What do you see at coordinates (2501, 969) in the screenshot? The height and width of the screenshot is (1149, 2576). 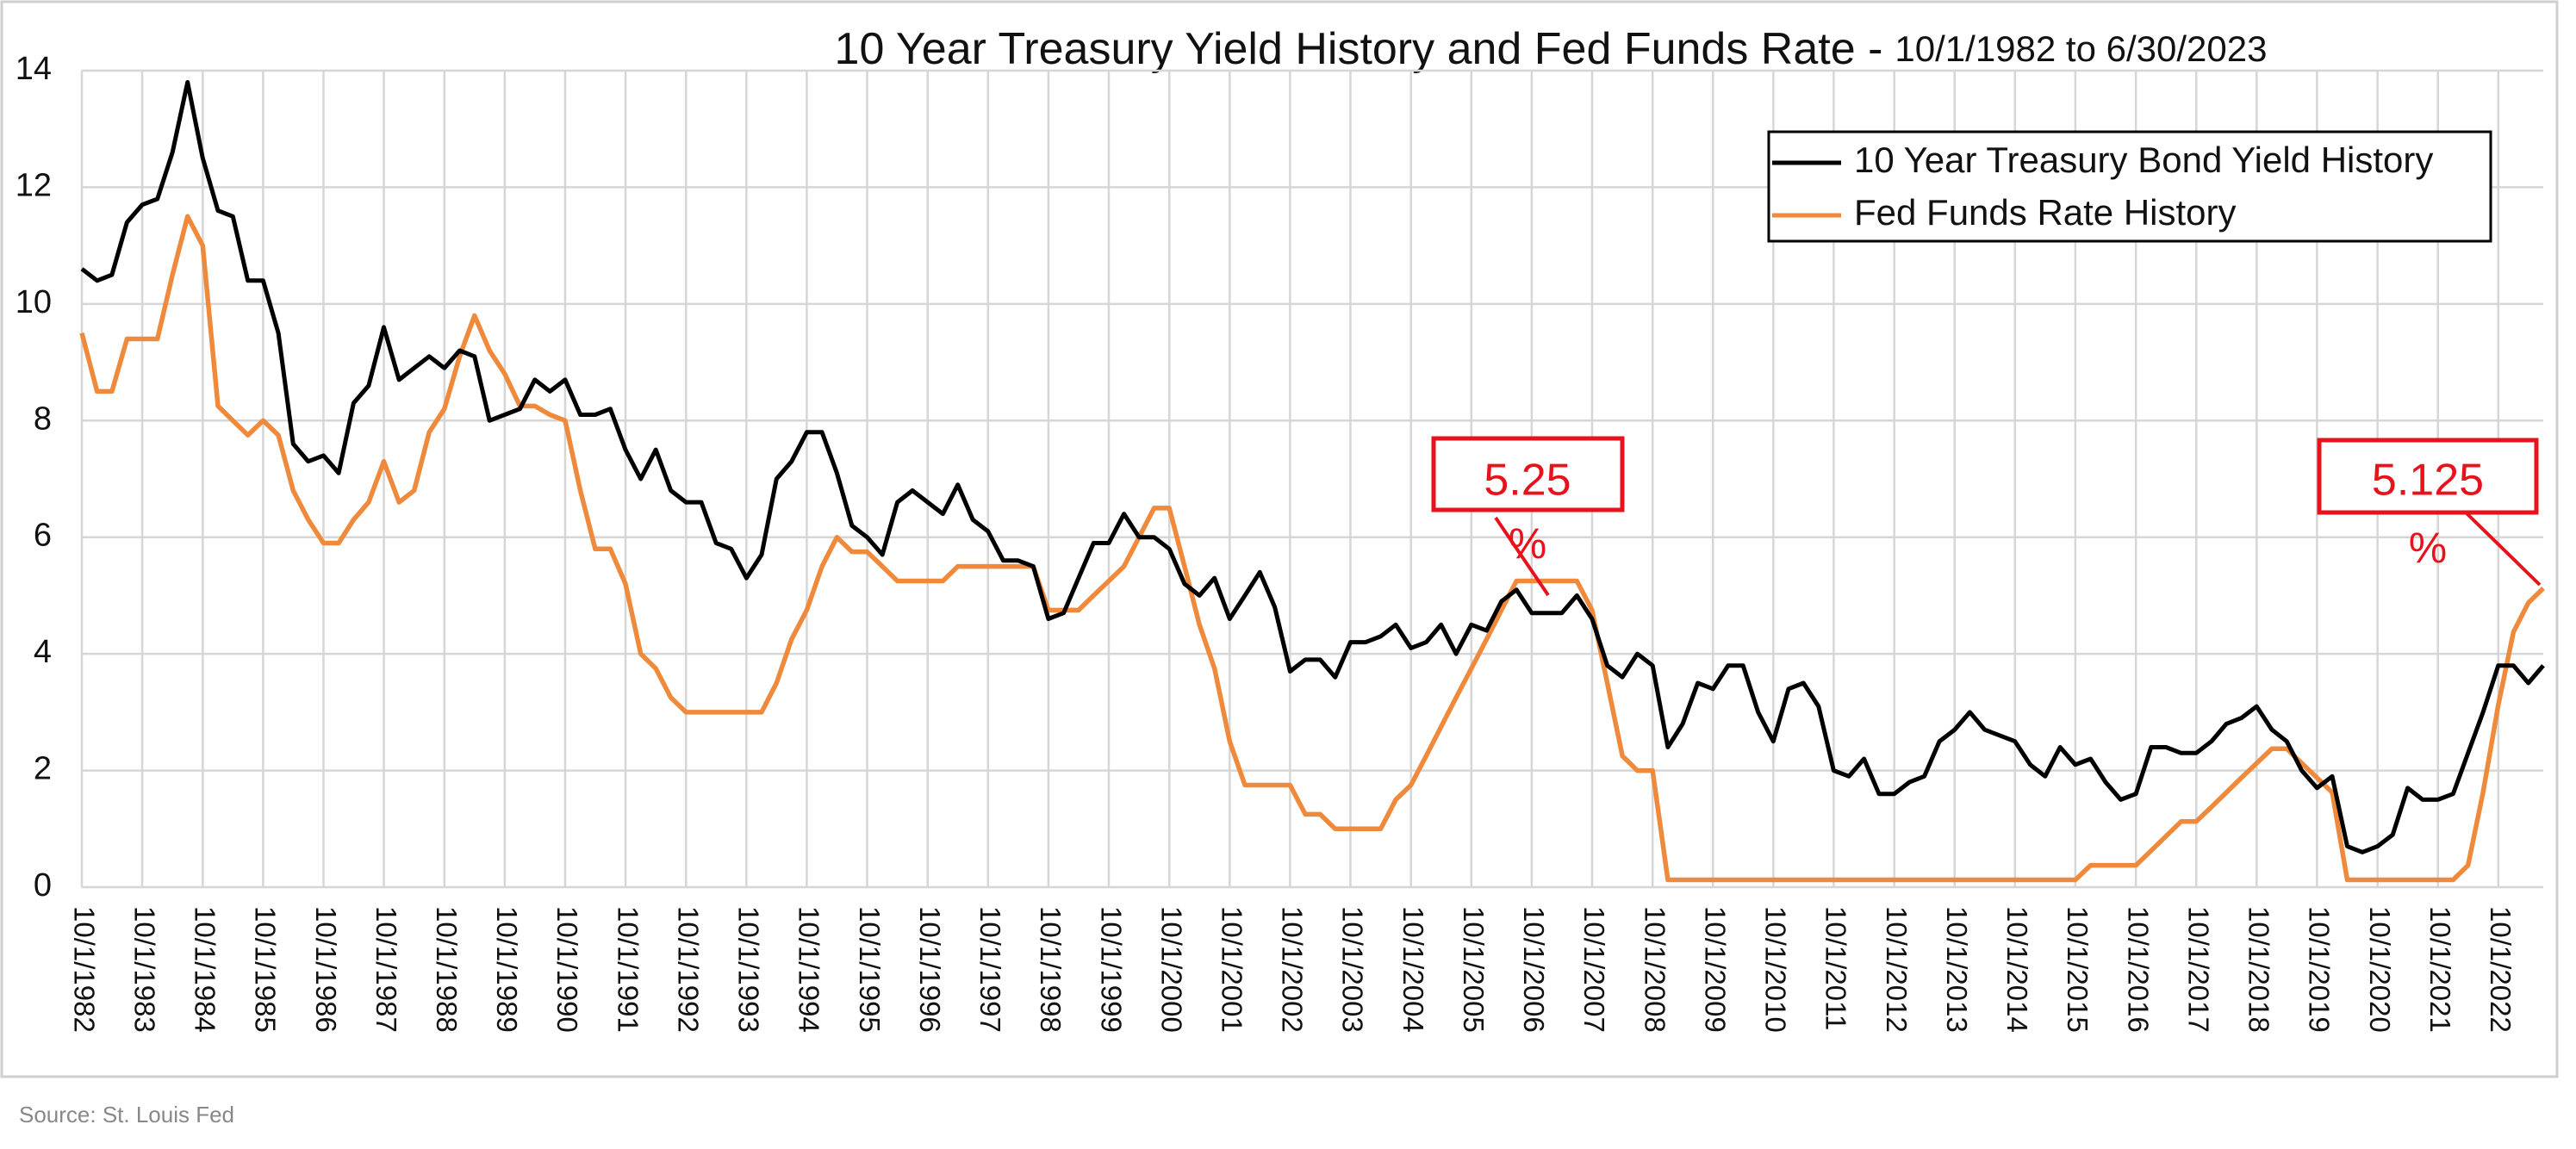 I see `x-tick-label: 10/1/2022` at bounding box center [2501, 969].